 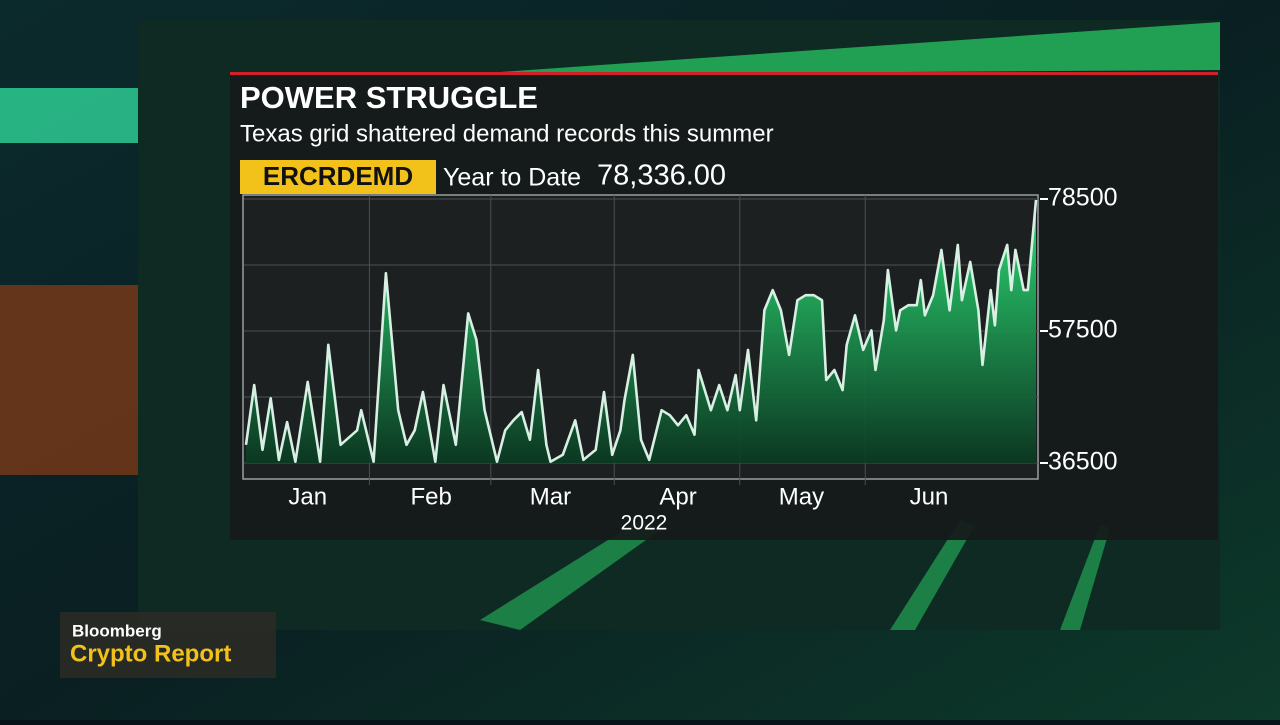 What do you see at coordinates (1083, 462) in the screenshot?
I see `y-tick-label: 36500` at bounding box center [1083, 462].